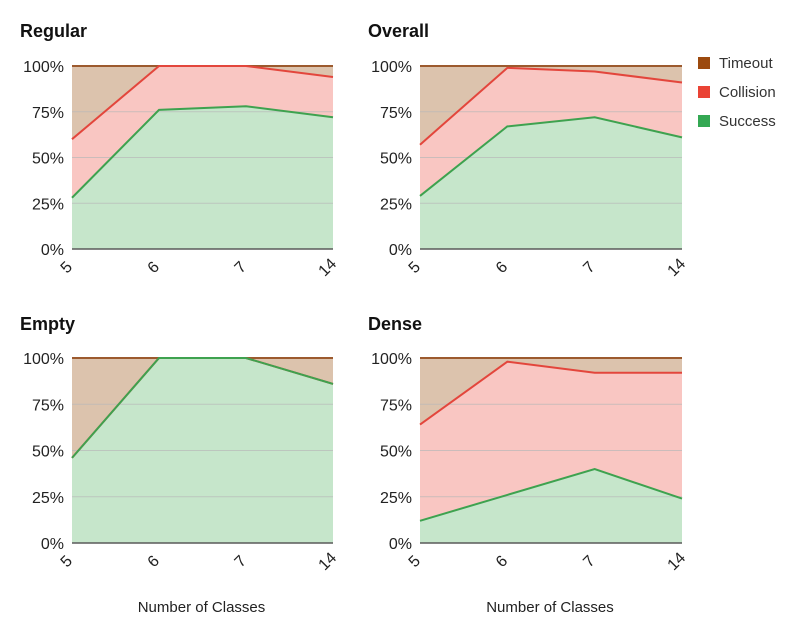 The height and width of the screenshot is (634, 800). What do you see at coordinates (398, 31) in the screenshot?
I see `chart-title: Overall` at bounding box center [398, 31].